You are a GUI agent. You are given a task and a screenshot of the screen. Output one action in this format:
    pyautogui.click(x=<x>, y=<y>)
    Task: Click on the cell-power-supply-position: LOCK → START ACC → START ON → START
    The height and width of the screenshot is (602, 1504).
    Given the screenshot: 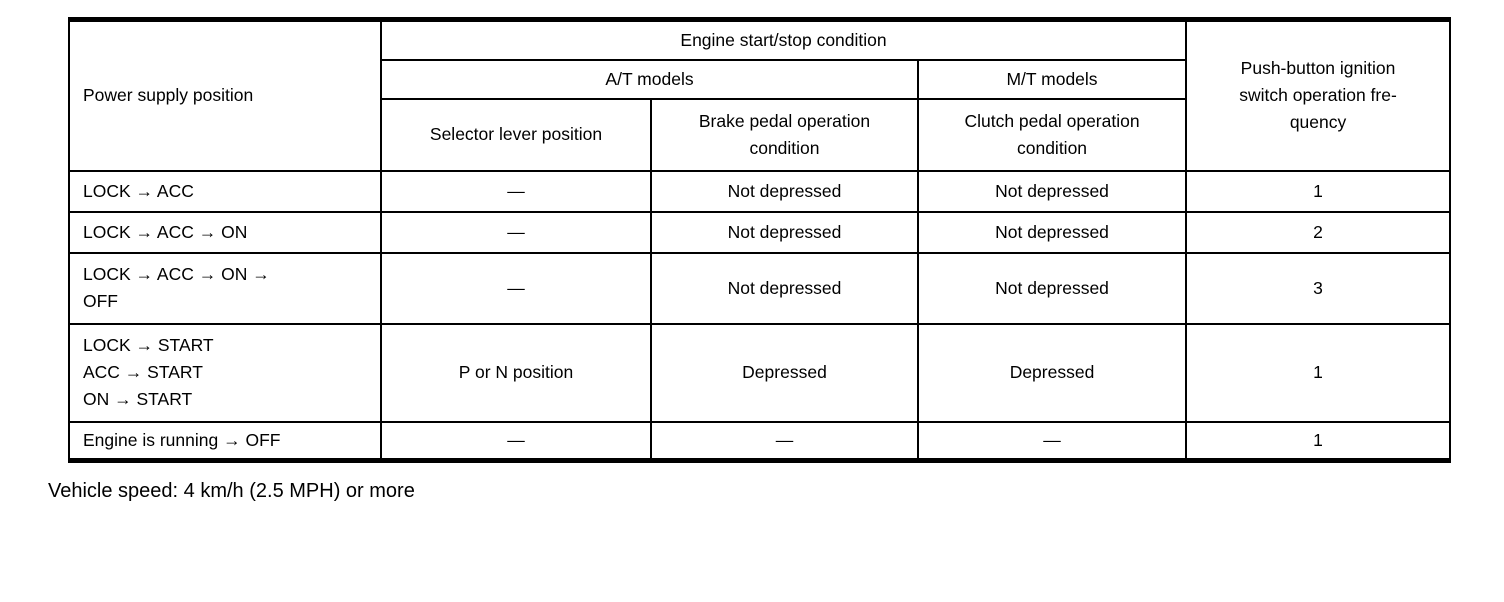 What is the action you would take?
    pyautogui.click(x=225, y=372)
    